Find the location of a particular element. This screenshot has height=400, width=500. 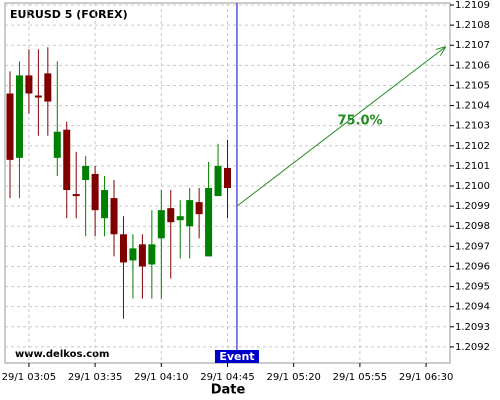

event-label: Event is located at coordinates (236, 356).